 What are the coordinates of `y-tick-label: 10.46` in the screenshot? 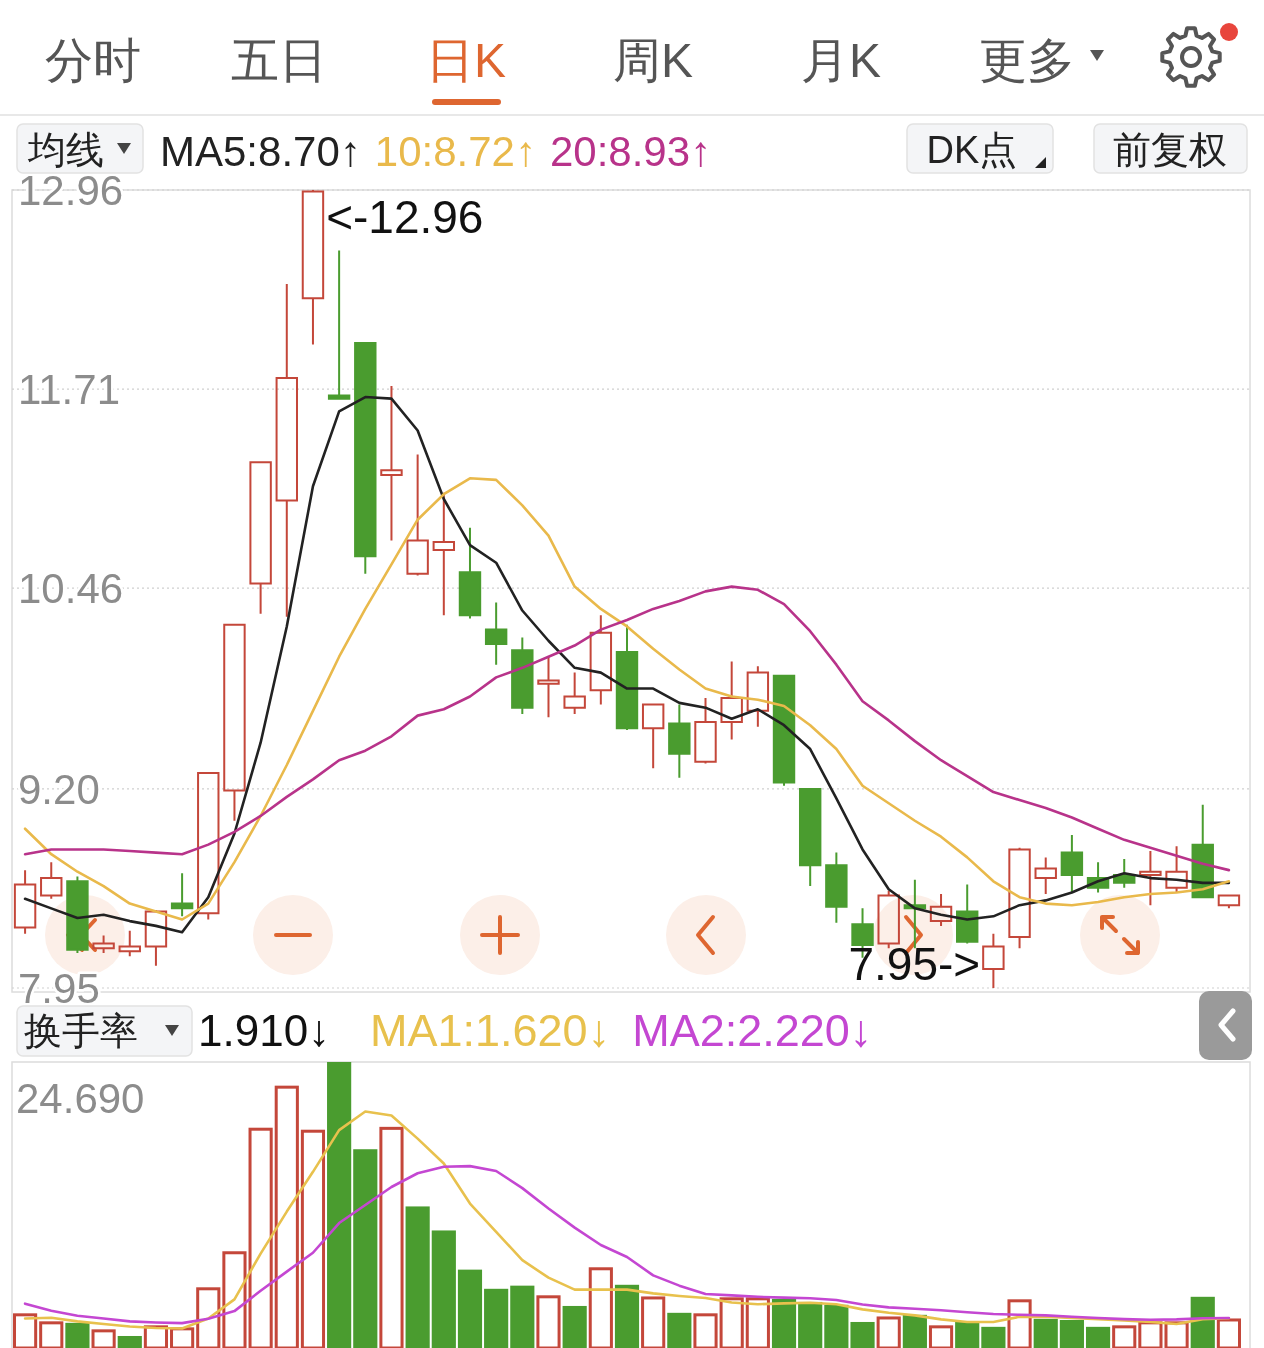 It's located at (71, 589).